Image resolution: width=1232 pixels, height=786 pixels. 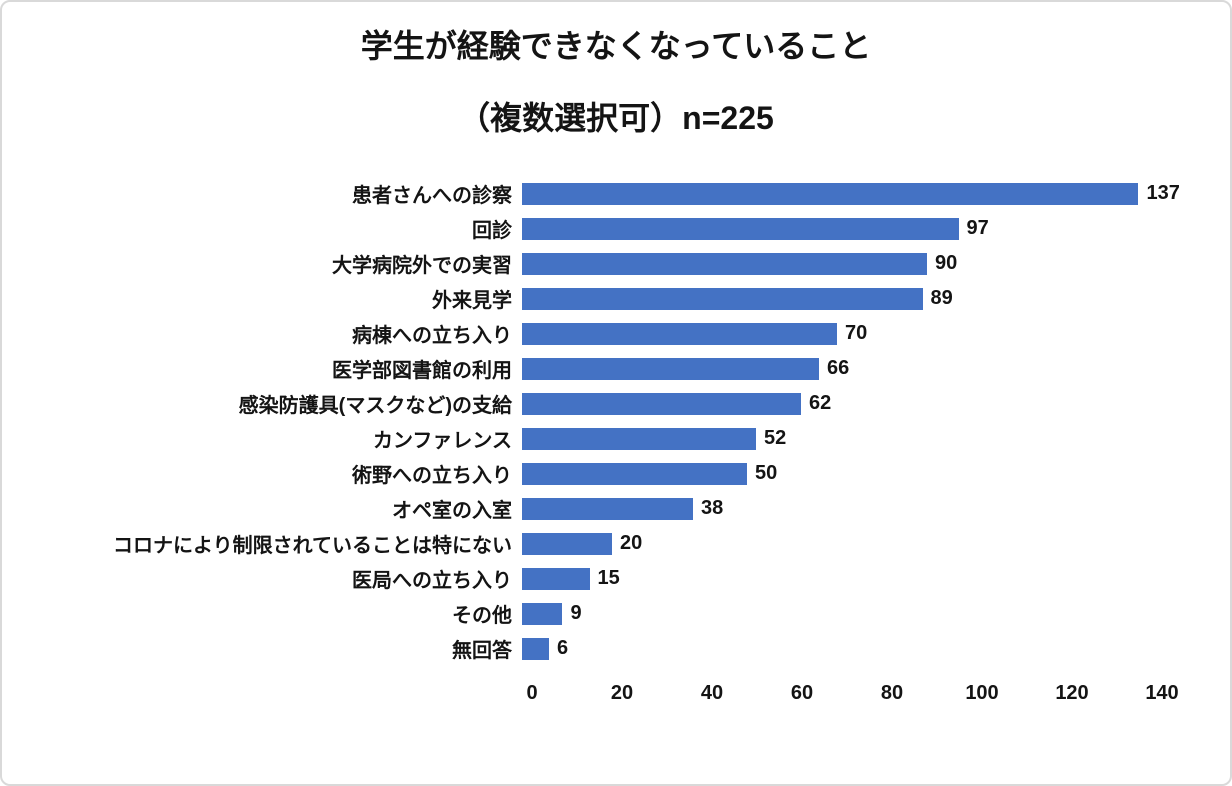 What do you see at coordinates (631, 543) in the screenshot?
I see `value-label: 20` at bounding box center [631, 543].